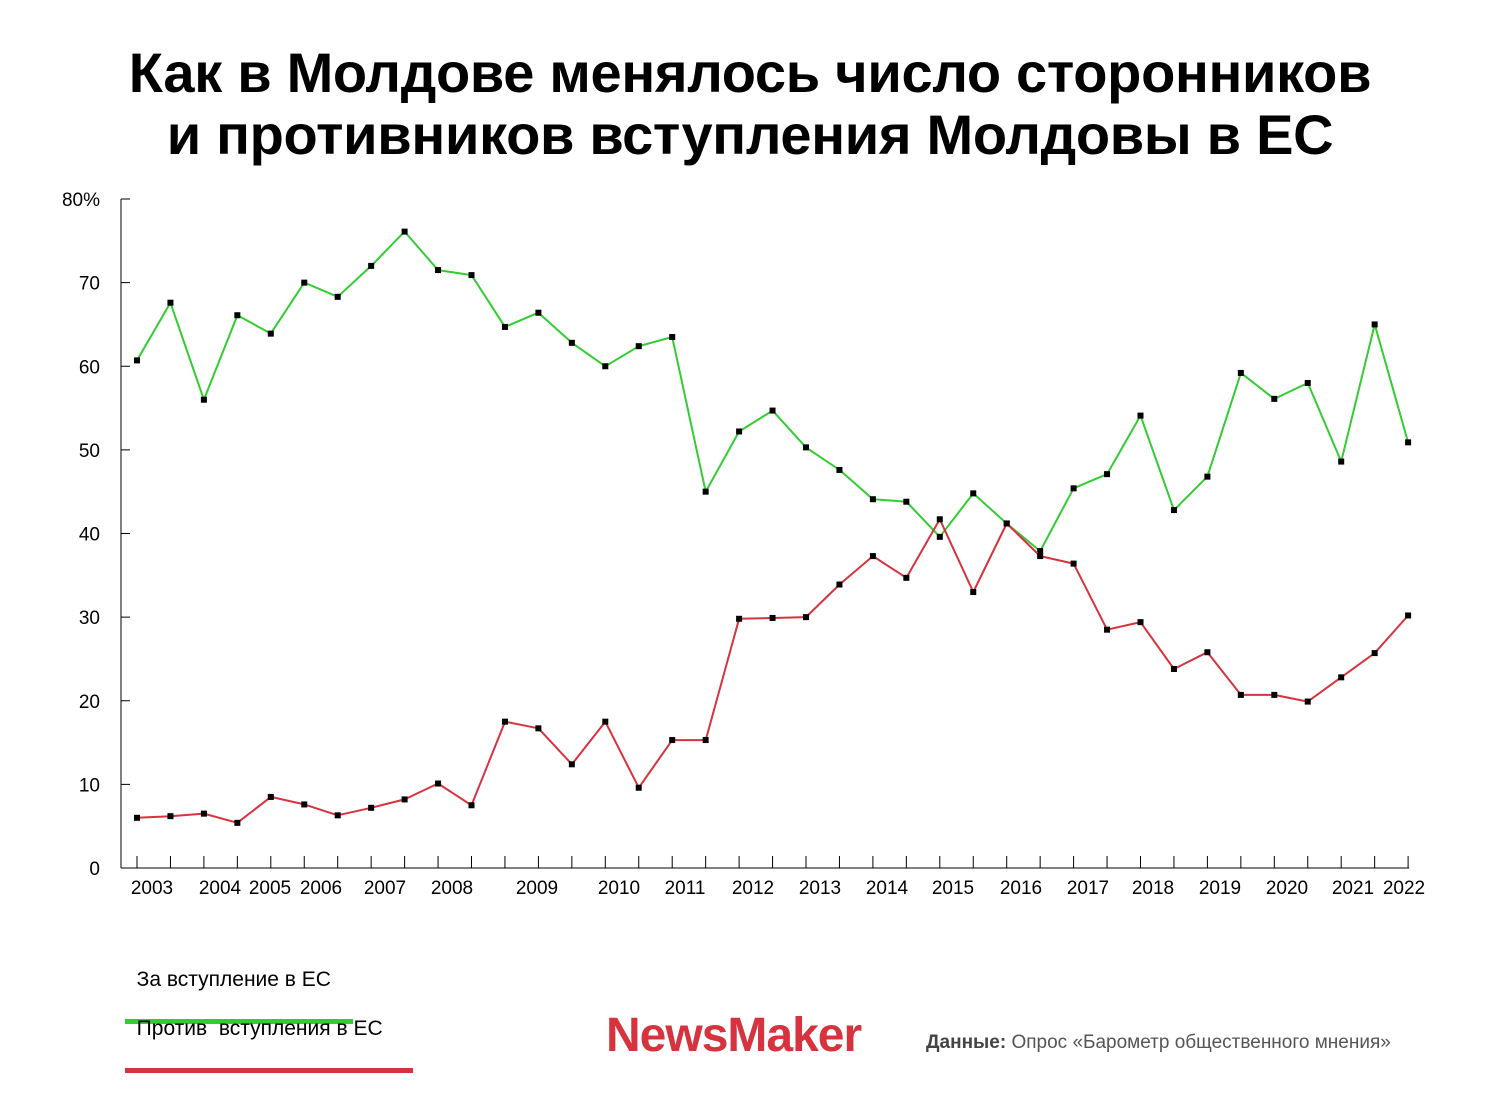  Describe the element at coordinates (953, 888) in the screenshot. I see `x-tick-label: 2015` at that location.